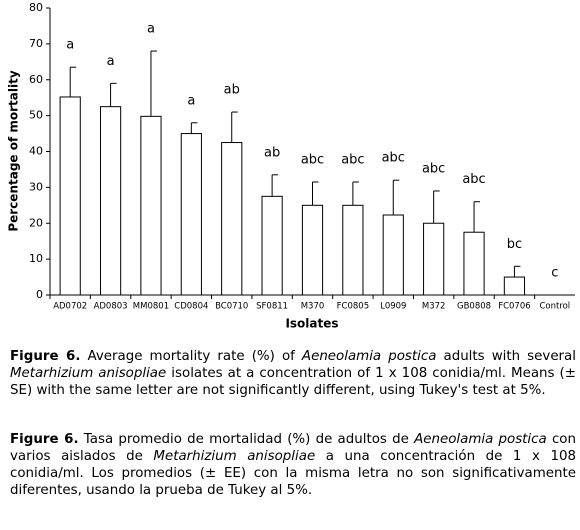  I want to click on y-tick-label: 10, so click(36, 258).